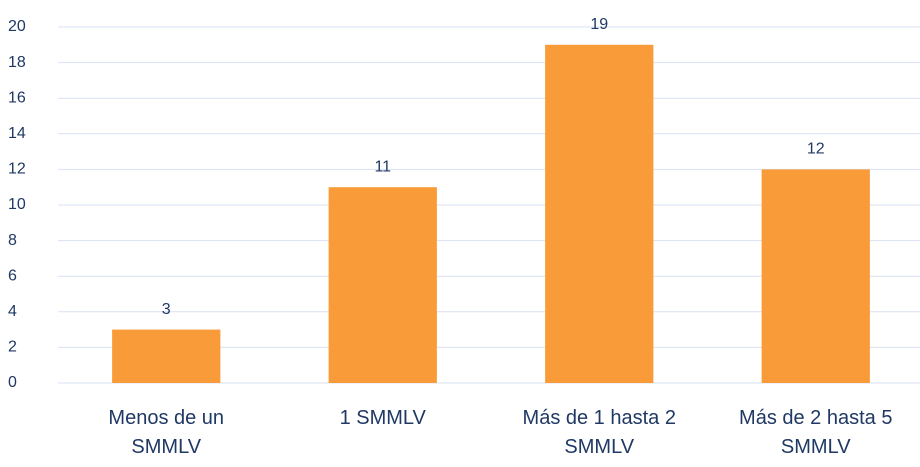 The width and height of the screenshot is (920, 467). Describe the element at coordinates (166, 432) in the screenshot. I see `x-tick-label: Menos de un SMMLV` at that location.